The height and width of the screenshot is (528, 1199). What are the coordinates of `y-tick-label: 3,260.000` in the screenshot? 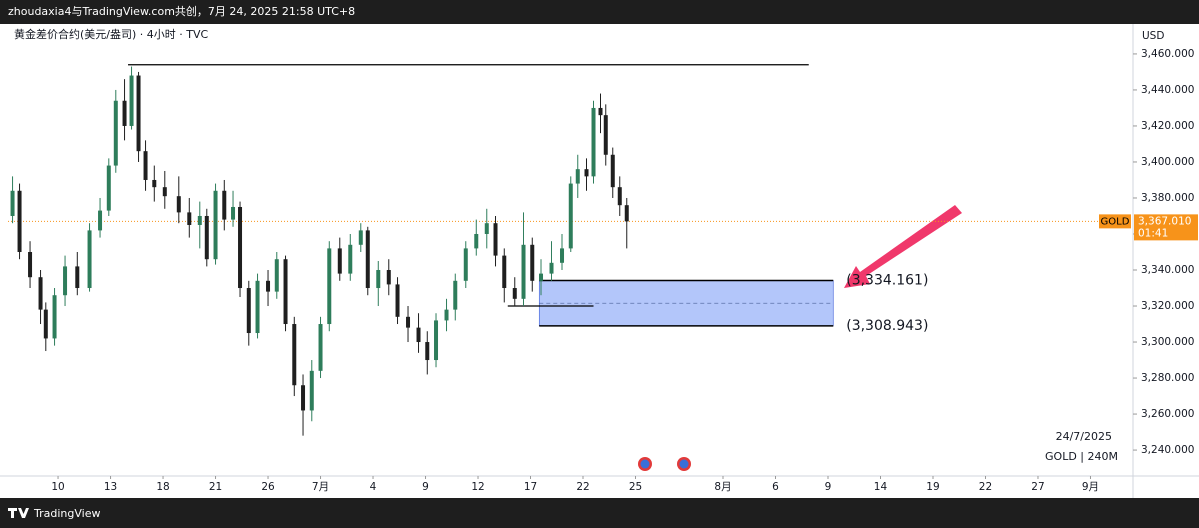 It's located at (1167, 414).